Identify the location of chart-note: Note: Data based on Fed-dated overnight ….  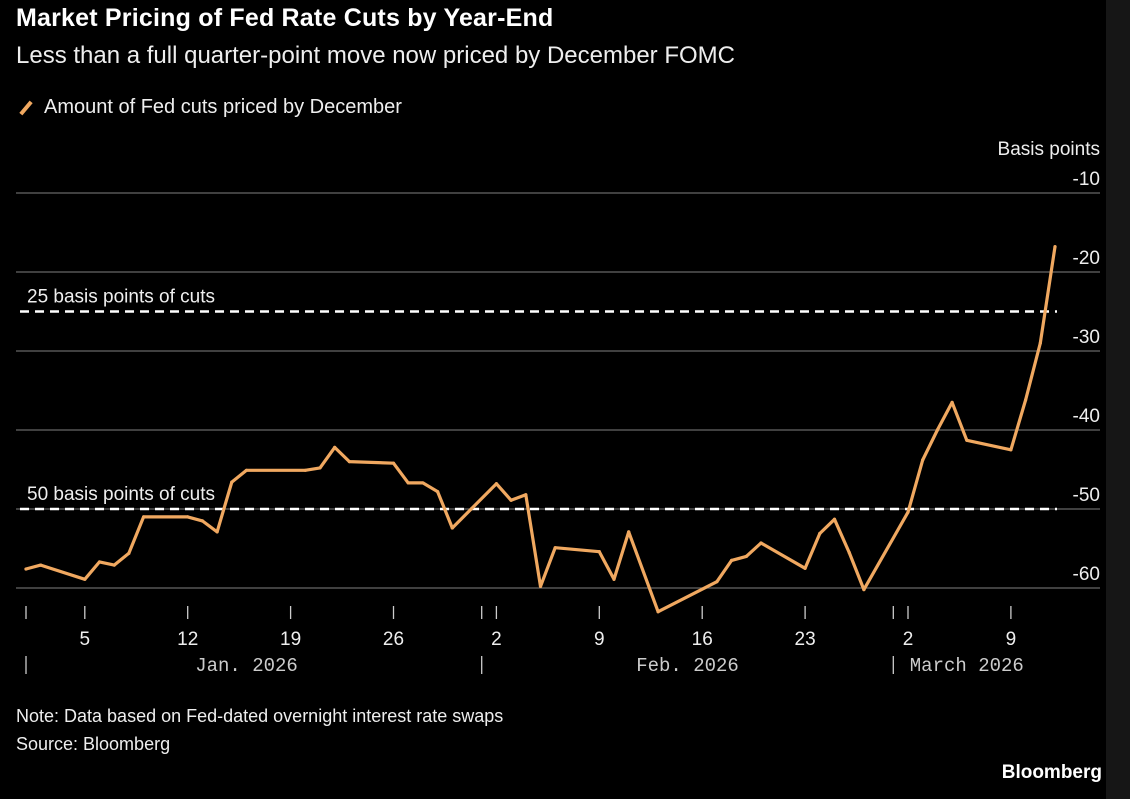
(260, 716).